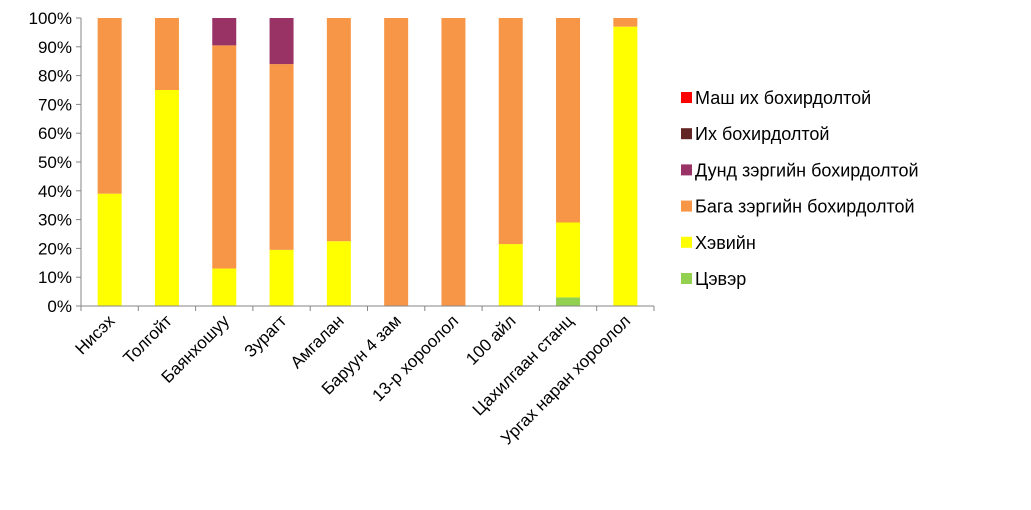  I want to click on legend-label: Дунд зэргийн бохирдолтой, so click(807, 170).